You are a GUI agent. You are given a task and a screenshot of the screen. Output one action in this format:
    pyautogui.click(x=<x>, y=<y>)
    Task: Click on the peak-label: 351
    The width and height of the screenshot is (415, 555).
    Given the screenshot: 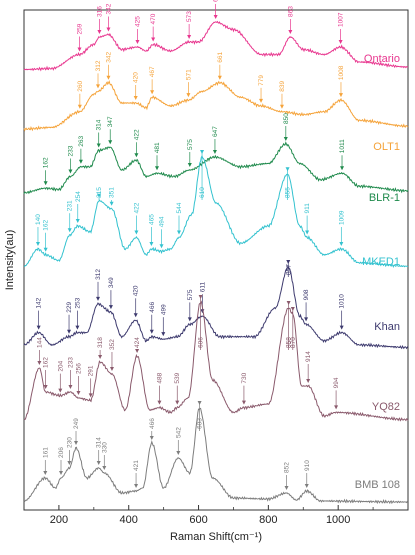 What is the action you would take?
    pyautogui.click(x=112, y=192)
    